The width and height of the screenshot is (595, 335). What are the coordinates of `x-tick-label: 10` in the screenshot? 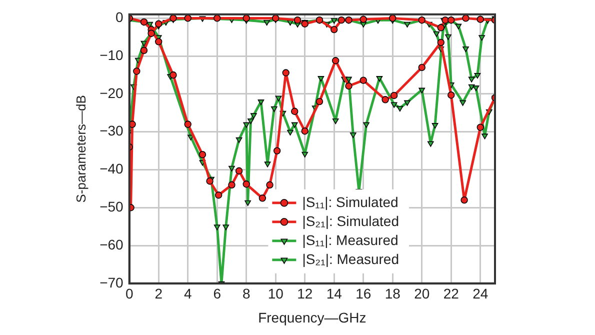 It's located at (276, 294).